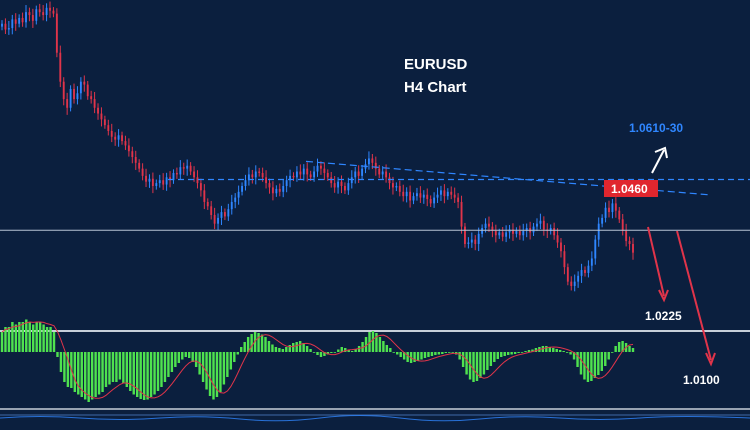  What do you see at coordinates (436, 64) in the screenshot?
I see `chart-title: EURUSD` at bounding box center [436, 64].